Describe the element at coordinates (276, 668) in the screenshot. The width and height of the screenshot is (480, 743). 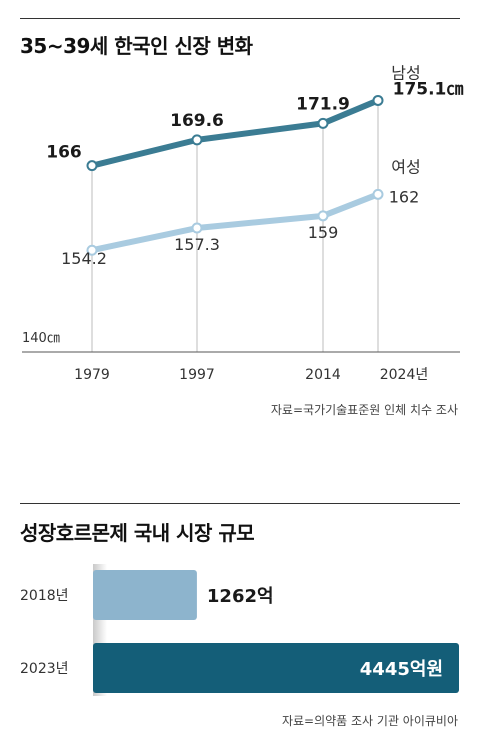
I see `bar-2023` at that location.